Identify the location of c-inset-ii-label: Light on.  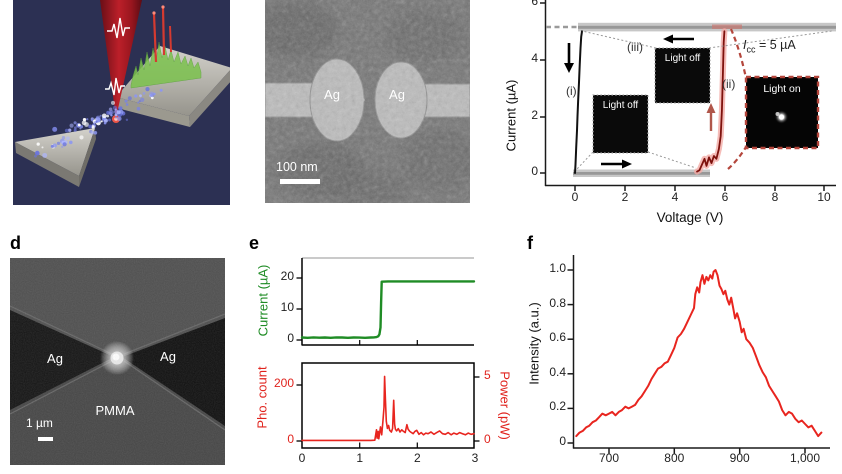
(782, 89).